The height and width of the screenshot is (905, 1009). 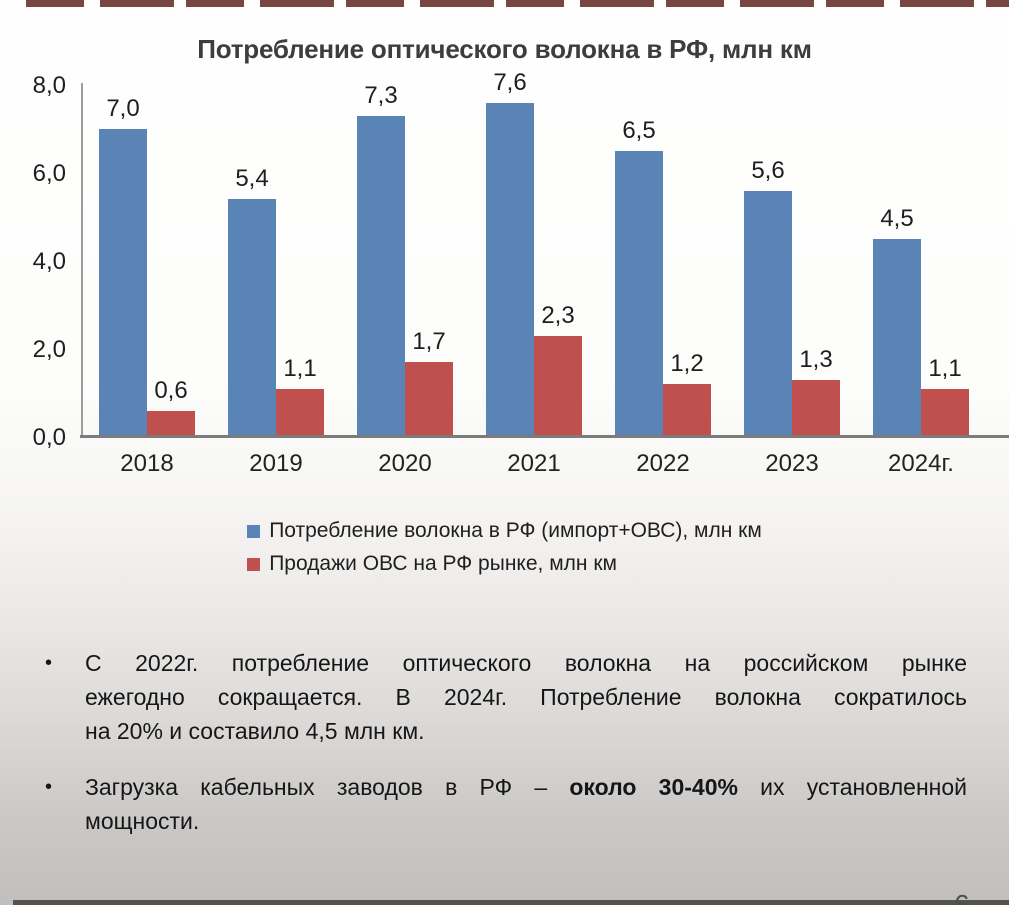 I want to click on bar-value-label: 7,6, so click(x=510, y=82).